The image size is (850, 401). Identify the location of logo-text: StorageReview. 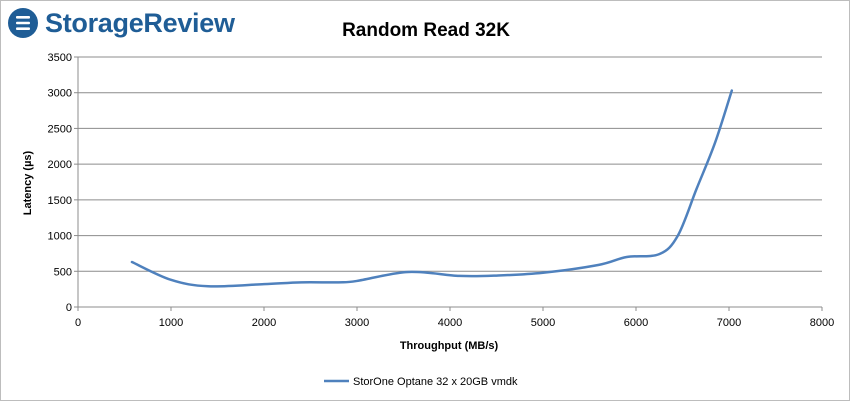
(140, 22).